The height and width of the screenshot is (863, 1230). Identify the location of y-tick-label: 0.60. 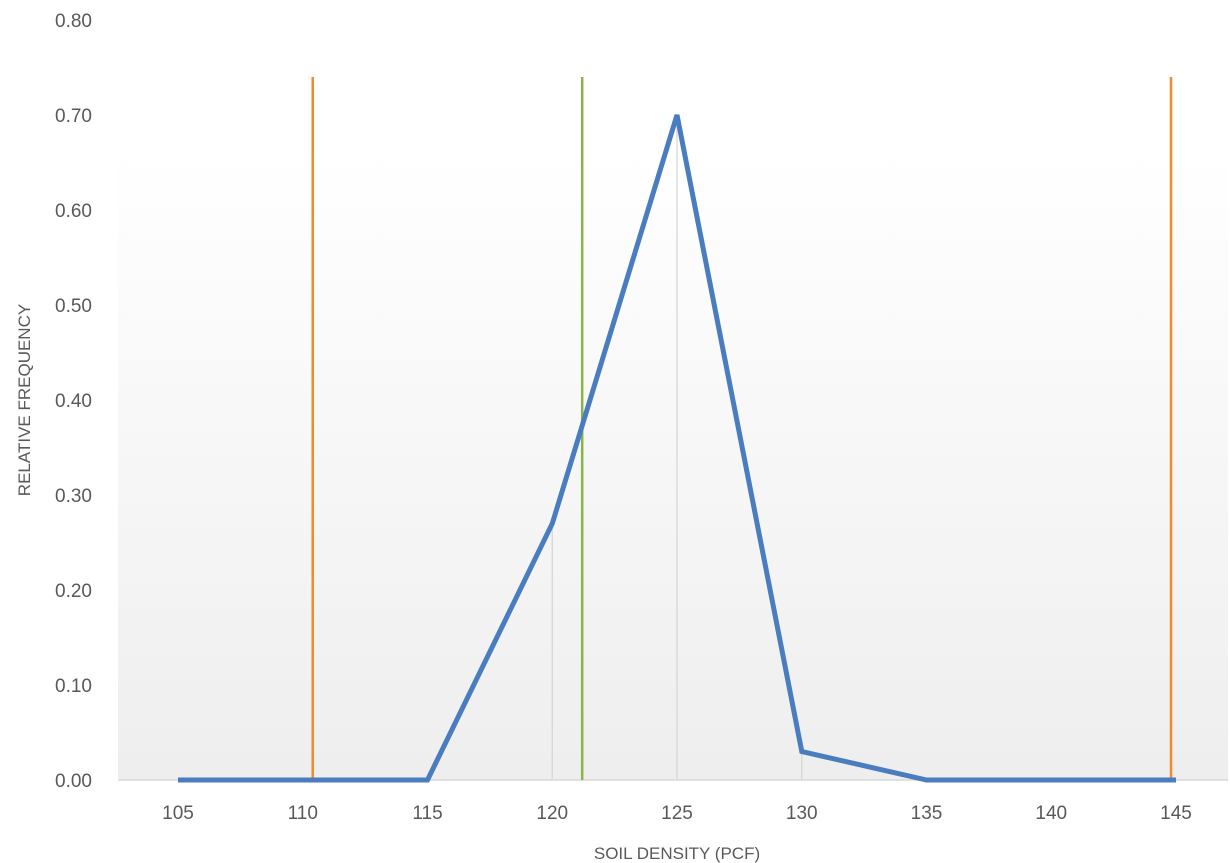
(73, 211).